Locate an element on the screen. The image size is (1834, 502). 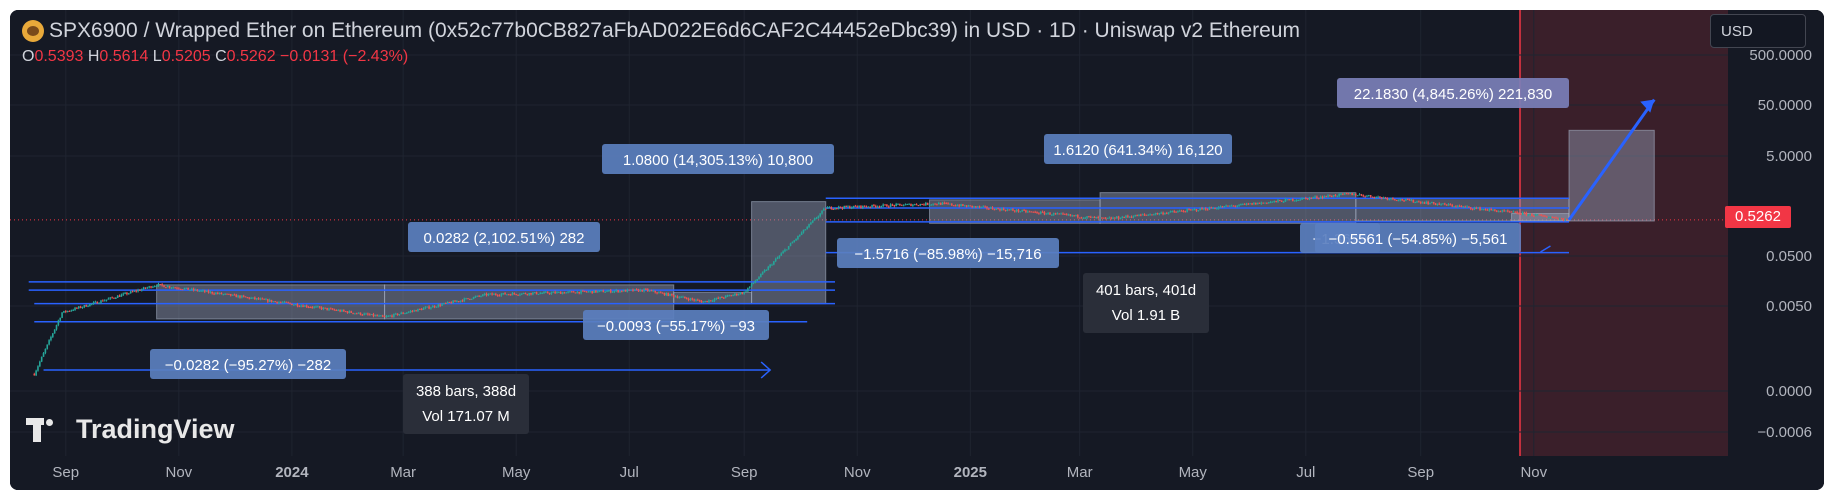
y-tick-label: 0.0500 is located at coordinates (1789, 256).